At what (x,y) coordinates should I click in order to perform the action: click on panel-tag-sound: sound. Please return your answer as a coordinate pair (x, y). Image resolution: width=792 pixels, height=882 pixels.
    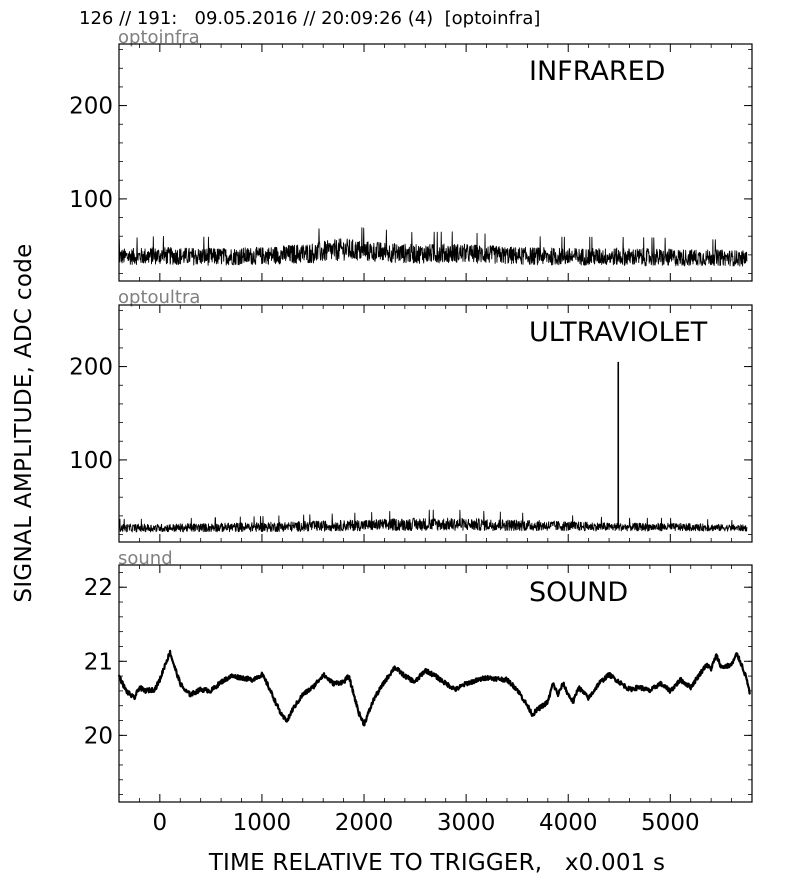
    Looking at the image, I should click on (145, 558).